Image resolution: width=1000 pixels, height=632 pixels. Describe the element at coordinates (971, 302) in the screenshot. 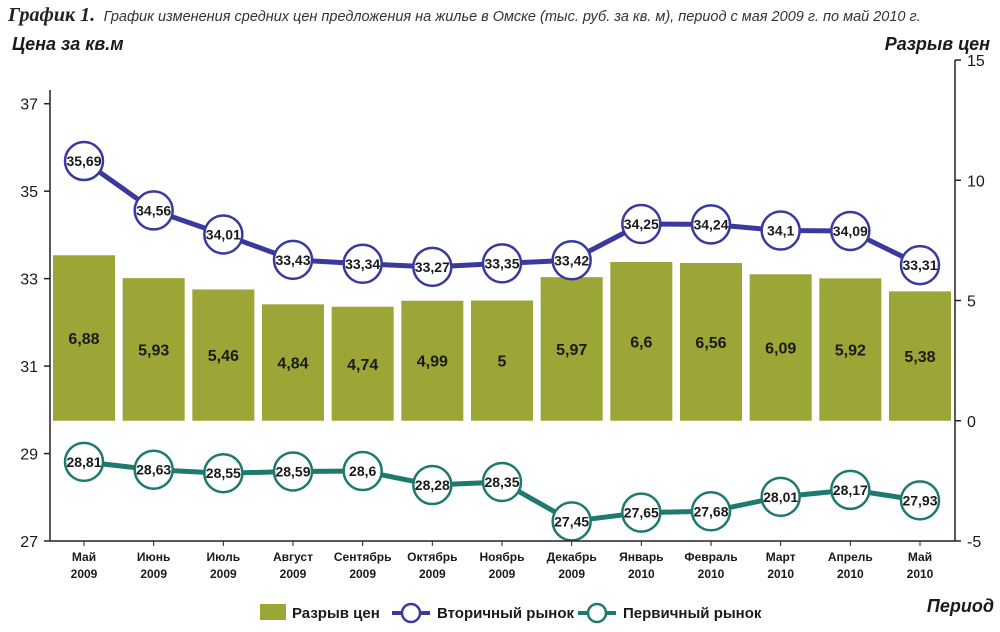

I see `right-tick-label: 5` at that location.